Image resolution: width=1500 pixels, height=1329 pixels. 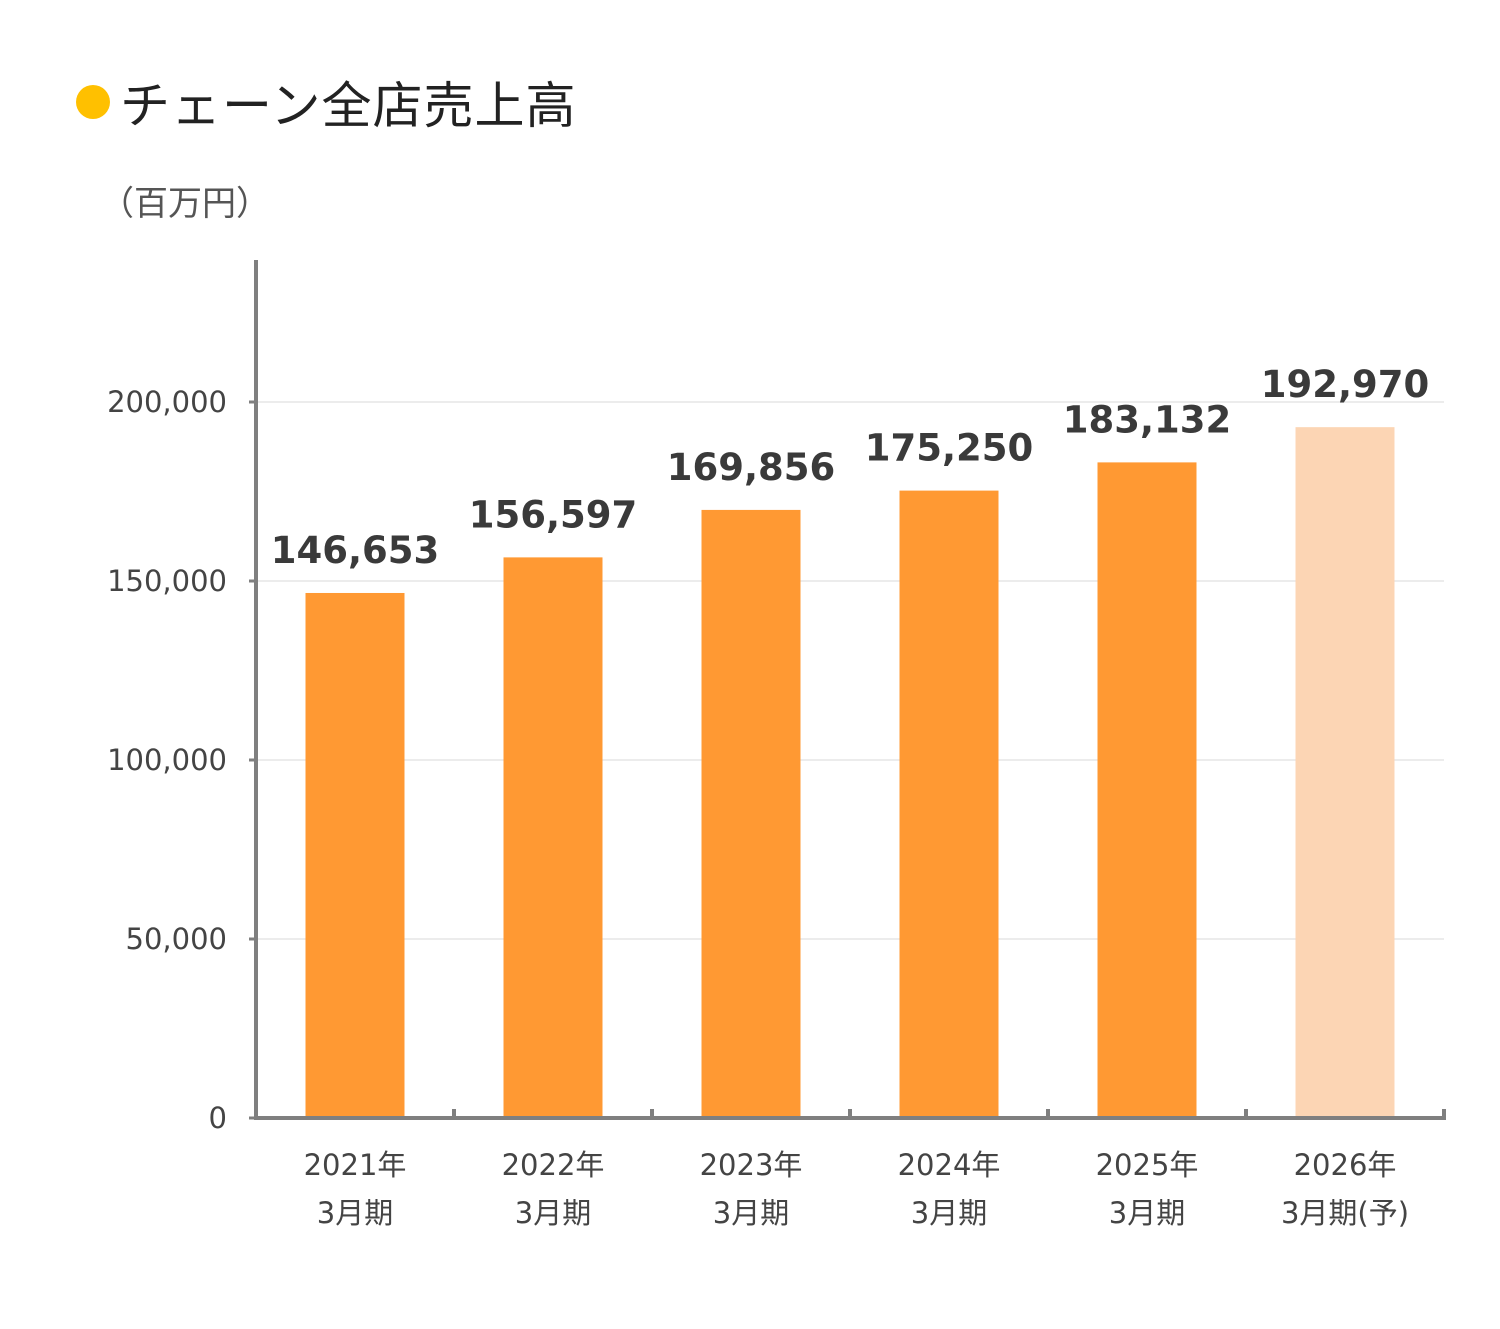 I want to click on y-tick-label: 0, so click(x=218, y=1118).